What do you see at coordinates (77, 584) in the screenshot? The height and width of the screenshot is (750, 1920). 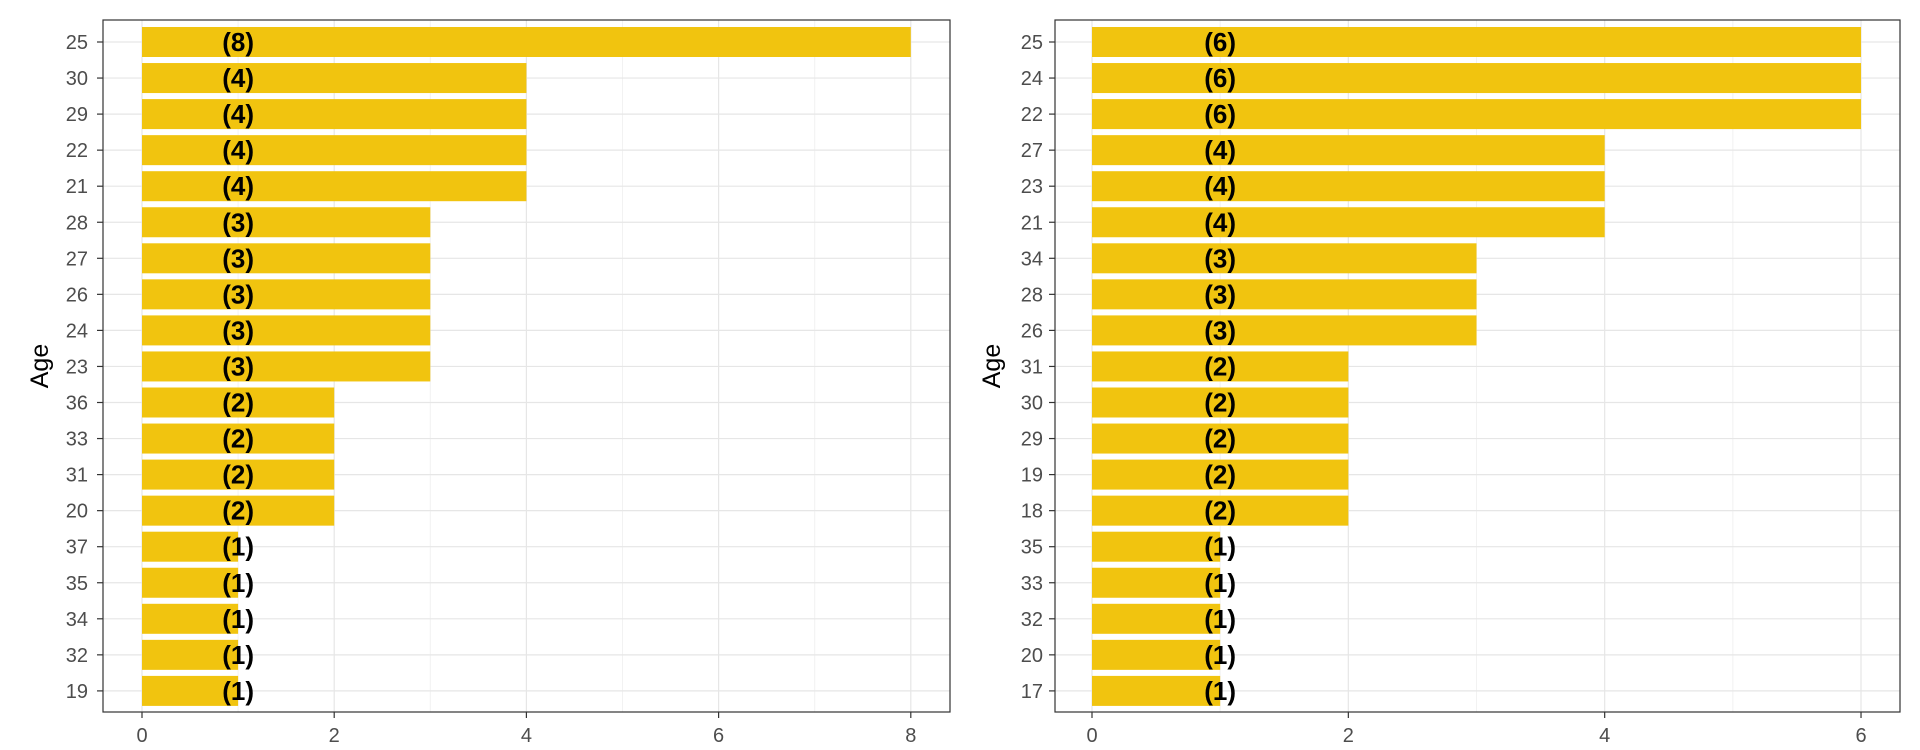 I see `y-tick-label: 35` at bounding box center [77, 584].